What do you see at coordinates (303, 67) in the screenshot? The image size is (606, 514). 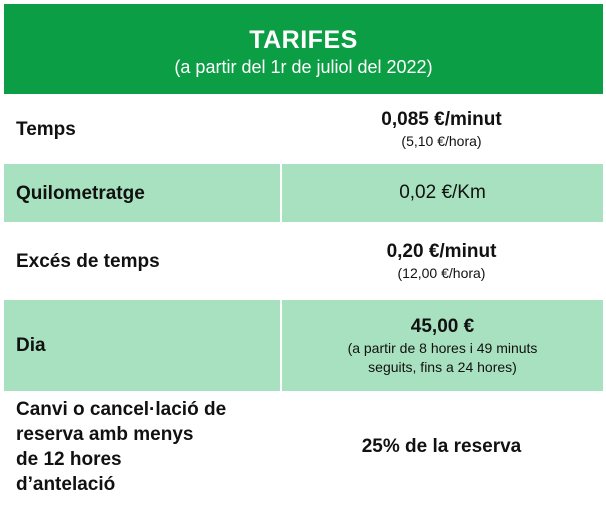 I see `header-subtitle: (a partir del 1r de juliol del 2022)` at bounding box center [303, 67].